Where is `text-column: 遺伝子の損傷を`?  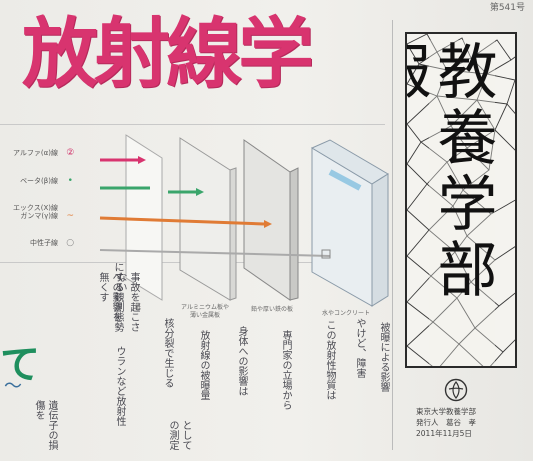
text-column: 遺伝子の損傷を is located at coordinates (45, 425).